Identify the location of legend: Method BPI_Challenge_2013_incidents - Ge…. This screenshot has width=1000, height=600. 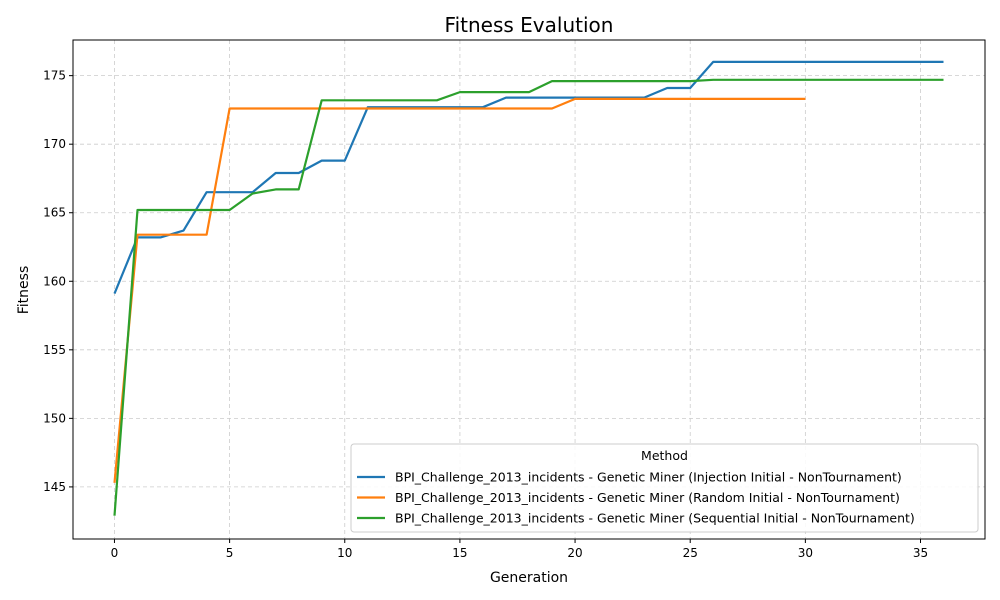
(664, 488).